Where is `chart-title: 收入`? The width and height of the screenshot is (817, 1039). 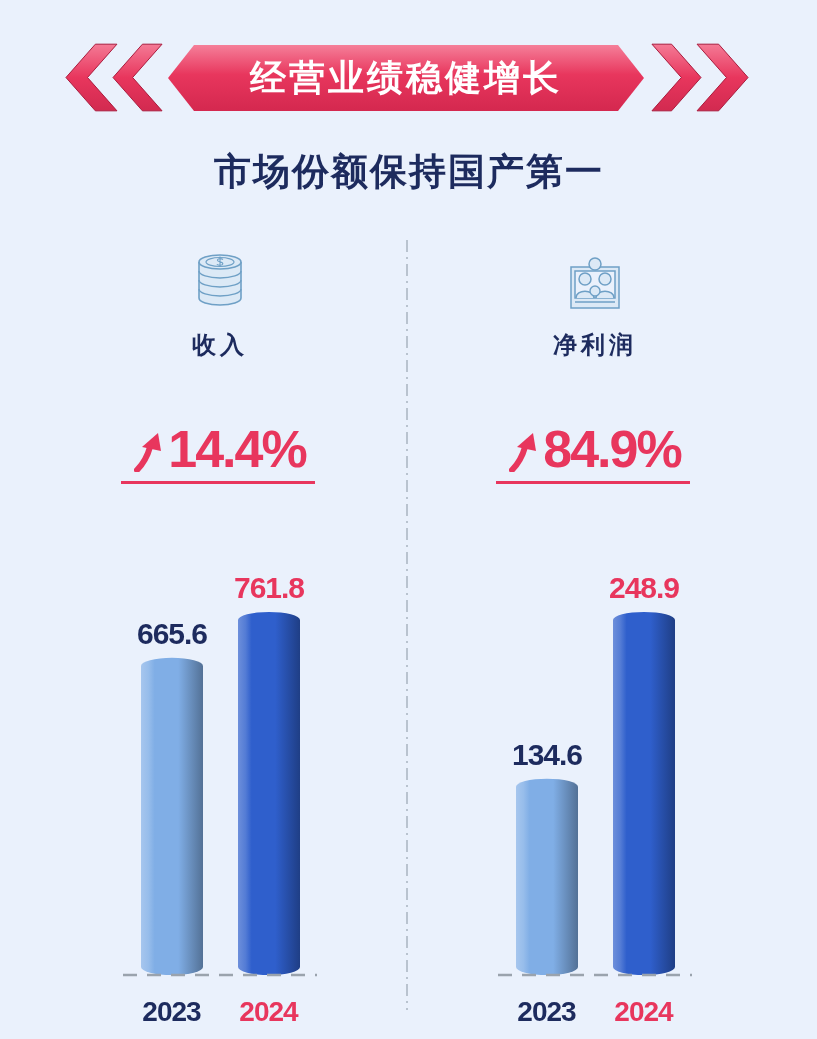 chart-title: 收入 is located at coordinates (220, 345).